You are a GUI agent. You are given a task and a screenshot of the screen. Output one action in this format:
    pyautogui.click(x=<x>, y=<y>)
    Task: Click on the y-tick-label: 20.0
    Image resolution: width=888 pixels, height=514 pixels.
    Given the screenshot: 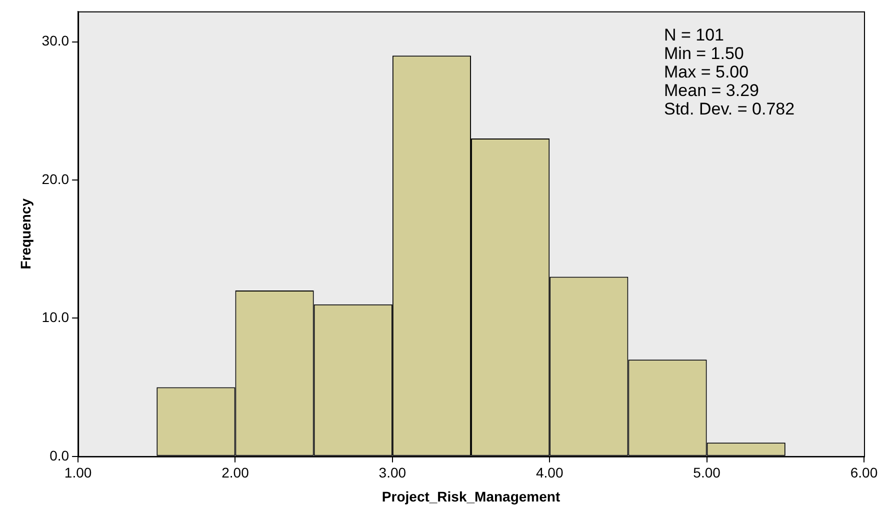 What is the action you would take?
    pyautogui.click(x=56, y=178)
    